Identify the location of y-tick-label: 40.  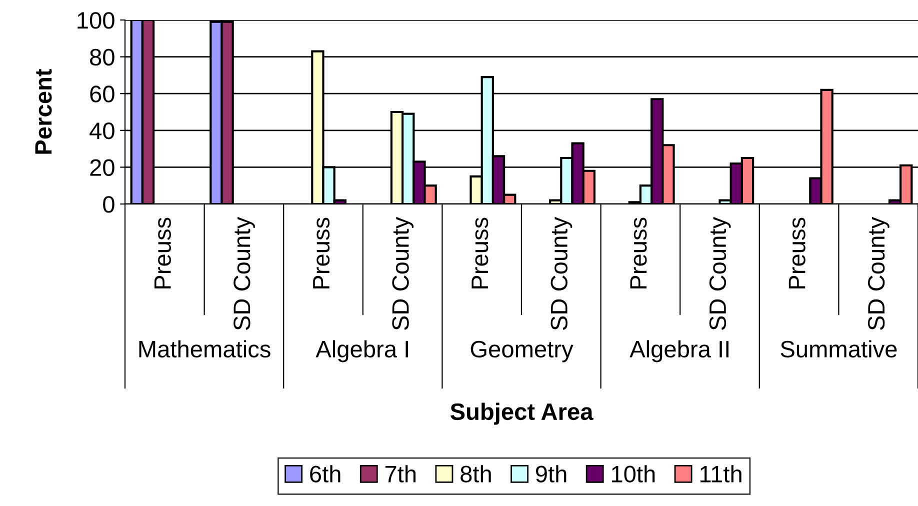
(102, 131).